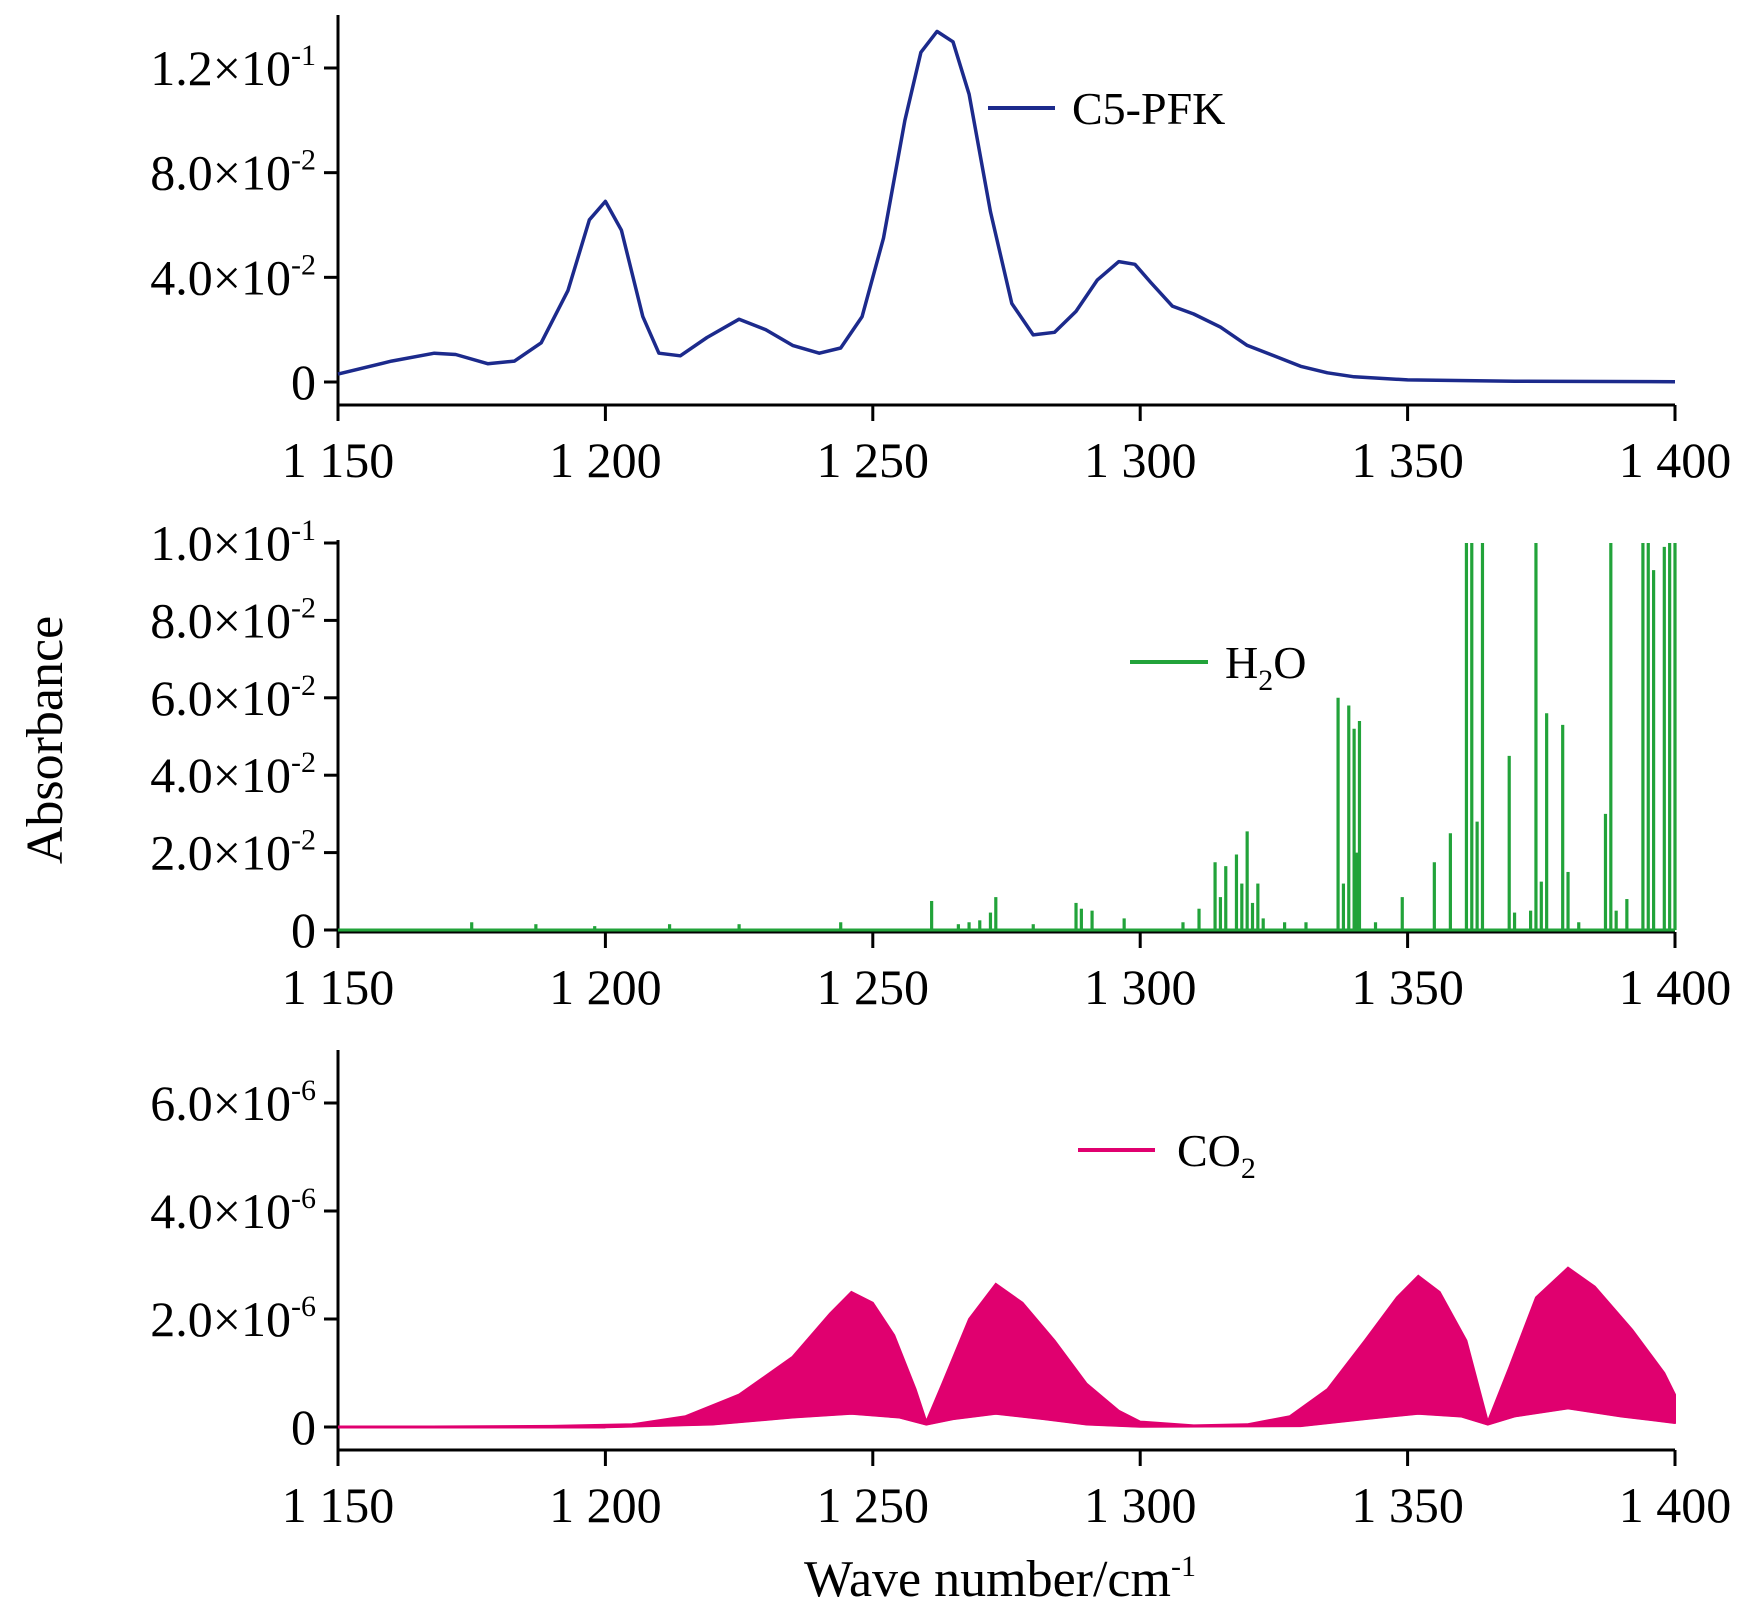 This screenshot has width=1744, height=1611. What do you see at coordinates (1007, 1417) in the screenshot?
I see `series-lower-envelope` at bounding box center [1007, 1417].